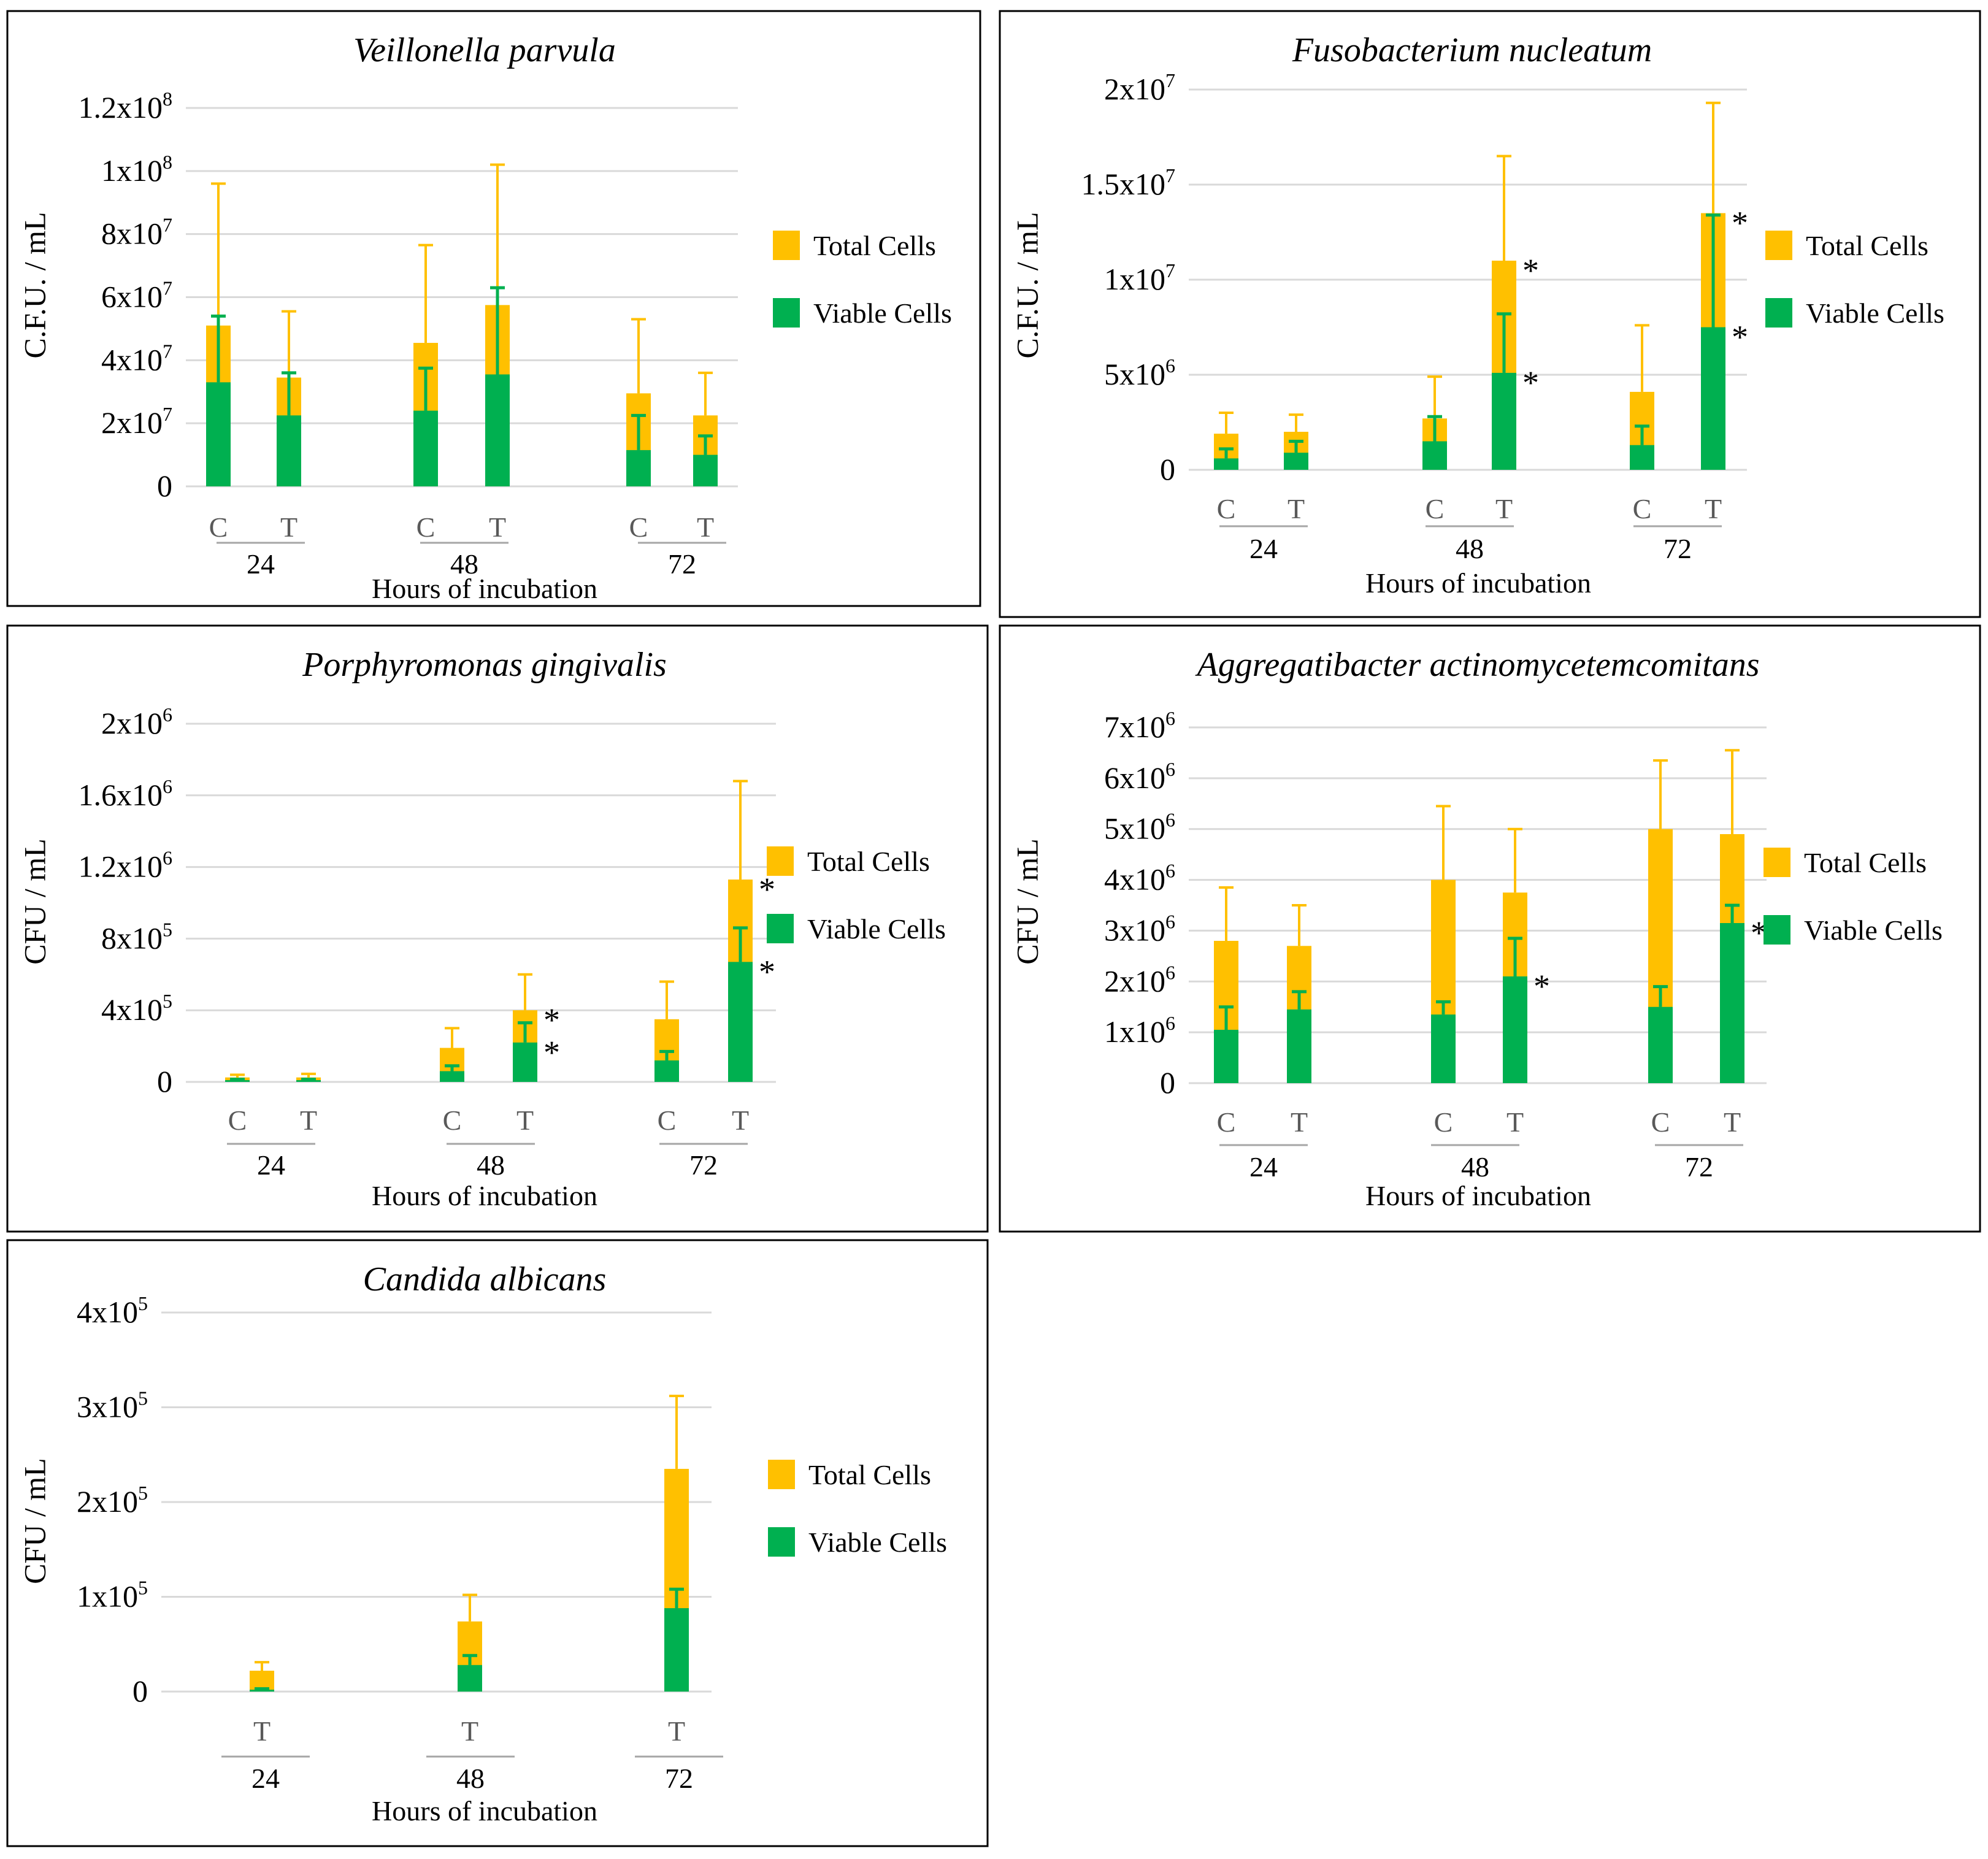 The image size is (1988, 1859). Describe the element at coordinates (136, 1008) in the screenshot. I see `y-tick-label: 4x10⁵` at that location.